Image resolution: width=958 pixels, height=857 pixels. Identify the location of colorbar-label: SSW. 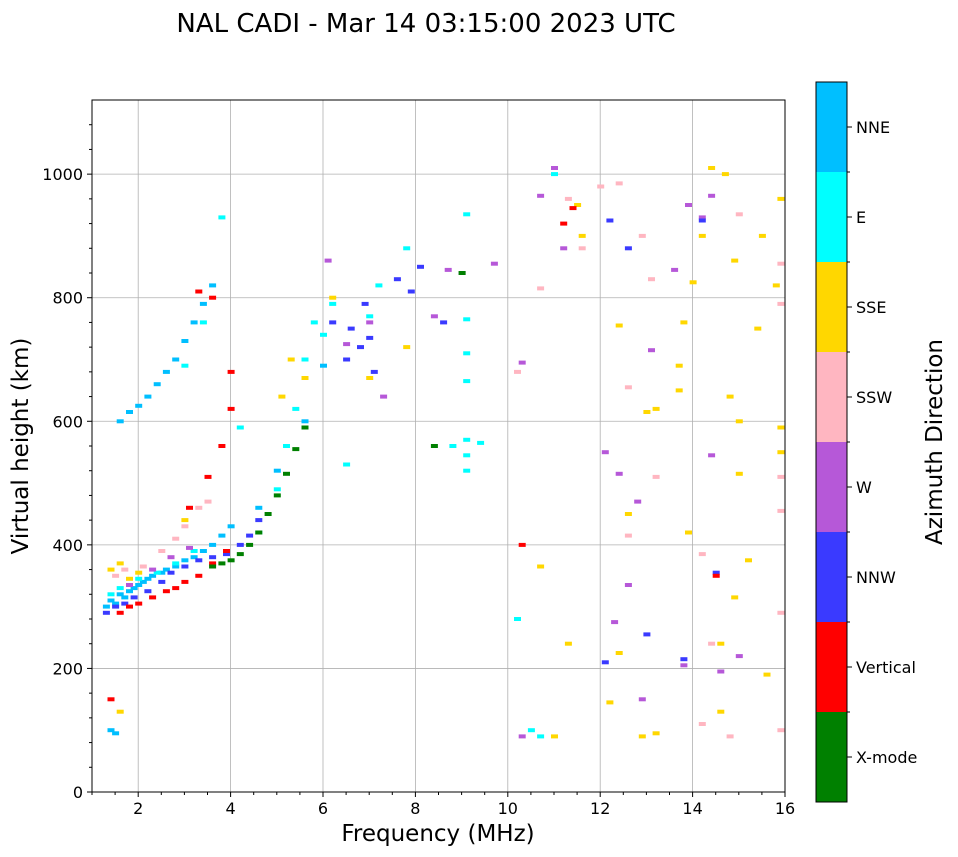
(874, 397).